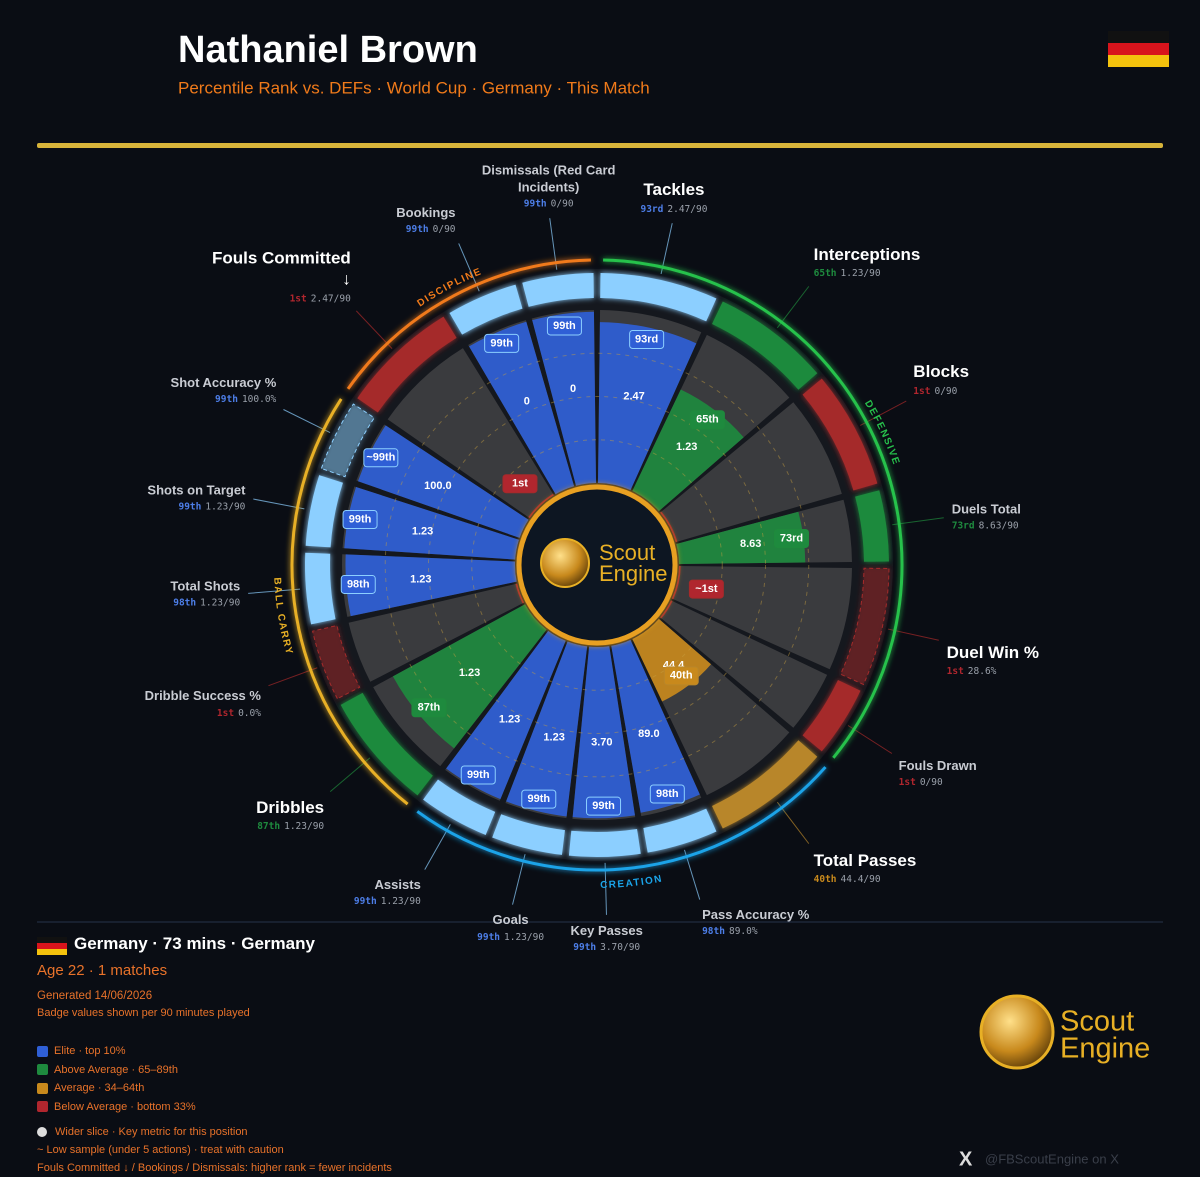 The image size is (1200, 1177). I want to click on metric-label: Duel Win % 1st 28.6%, so click(1022, 660).